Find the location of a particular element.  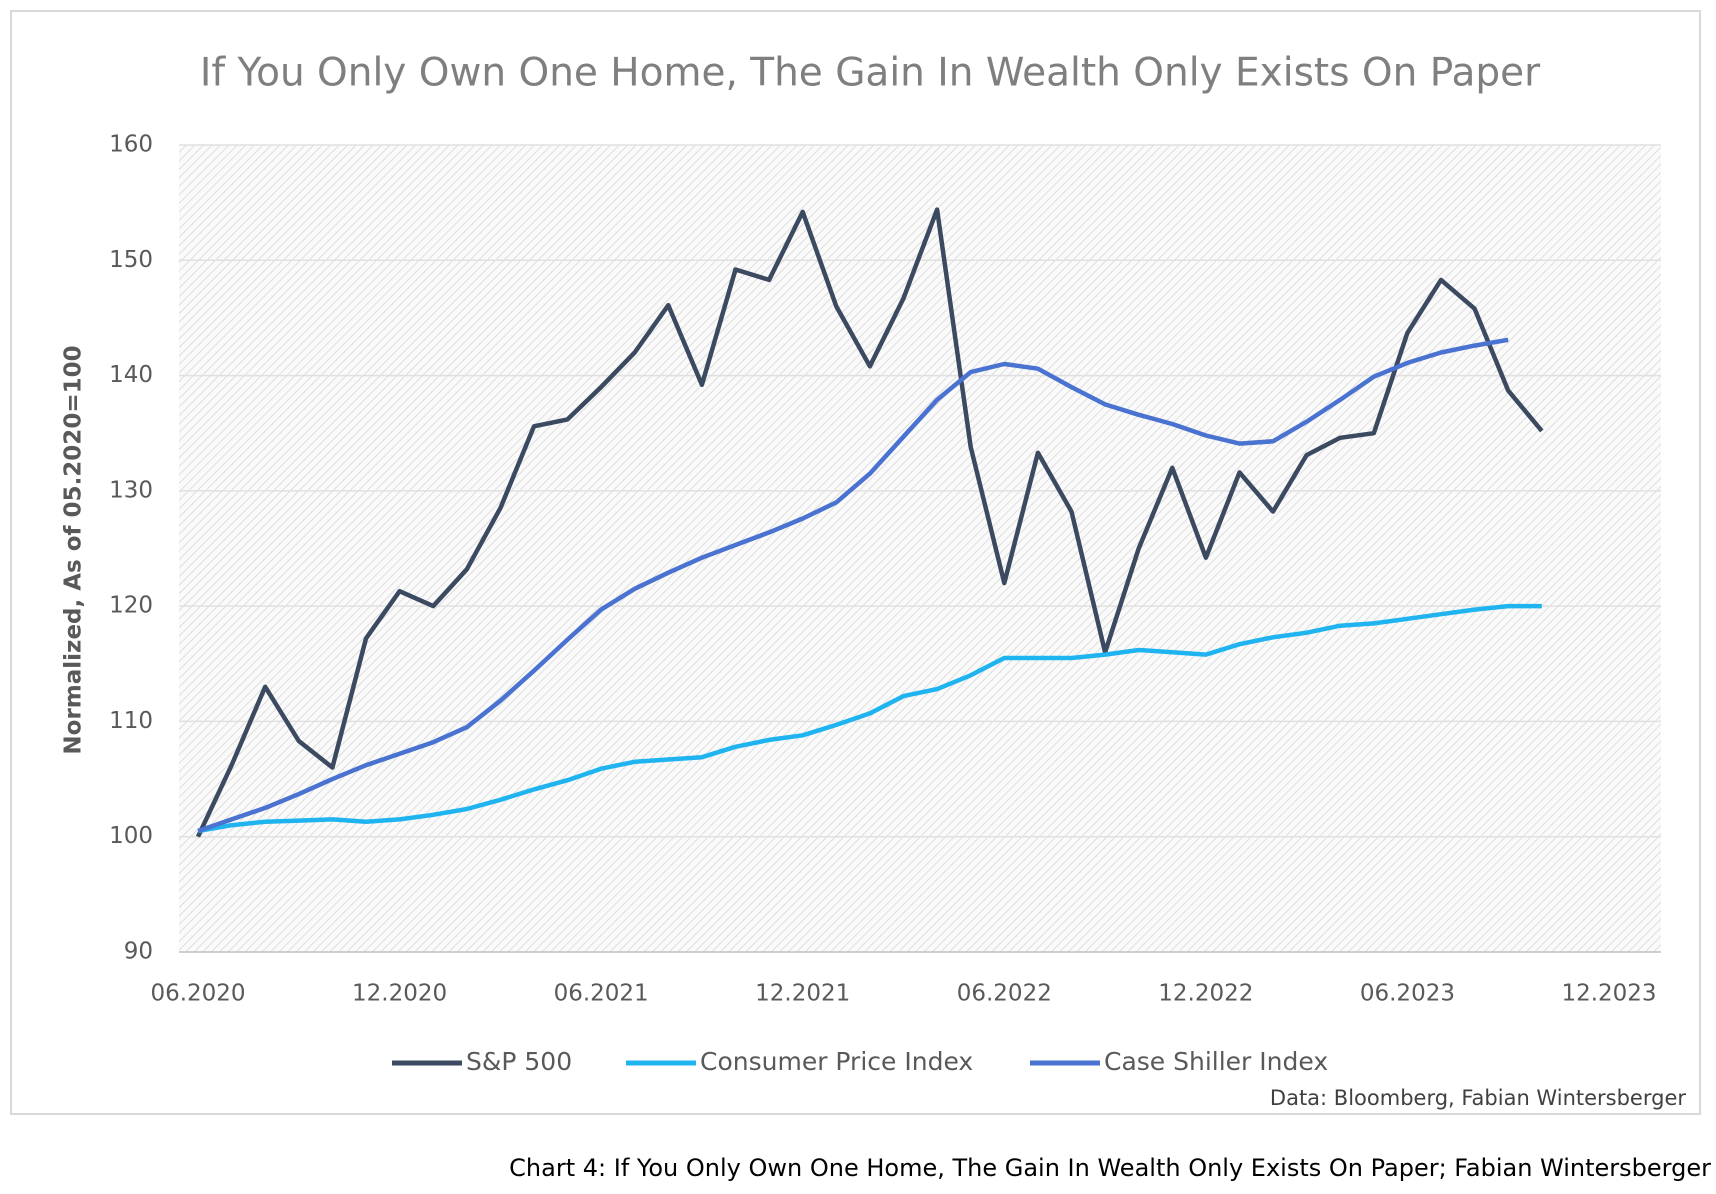

legend-label: S&P 500 is located at coordinates (519, 1061).